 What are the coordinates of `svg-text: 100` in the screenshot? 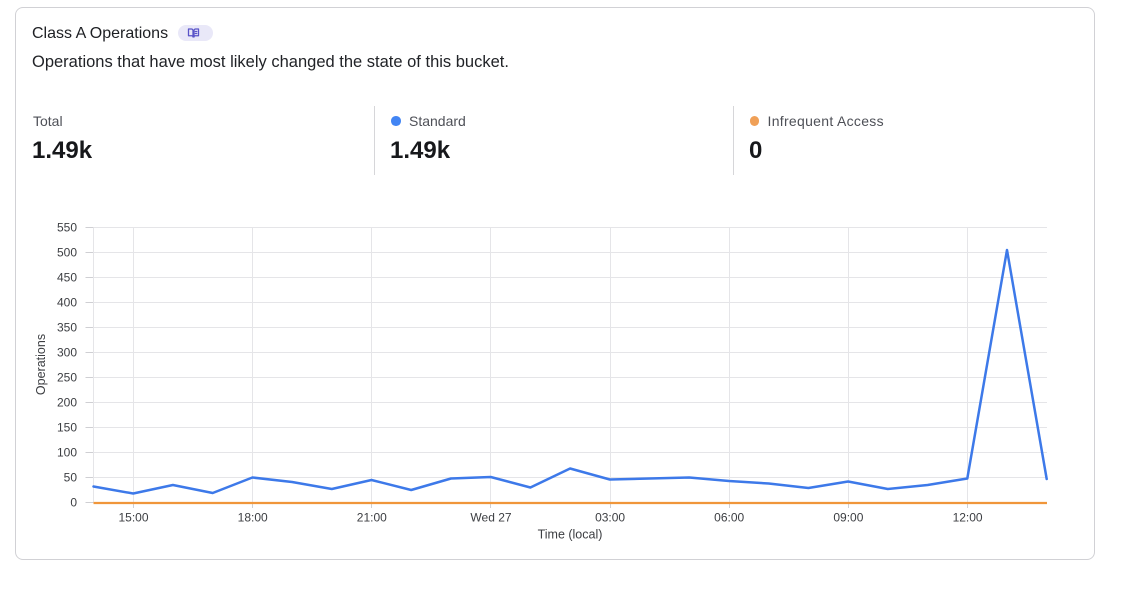 It's located at (67, 453).